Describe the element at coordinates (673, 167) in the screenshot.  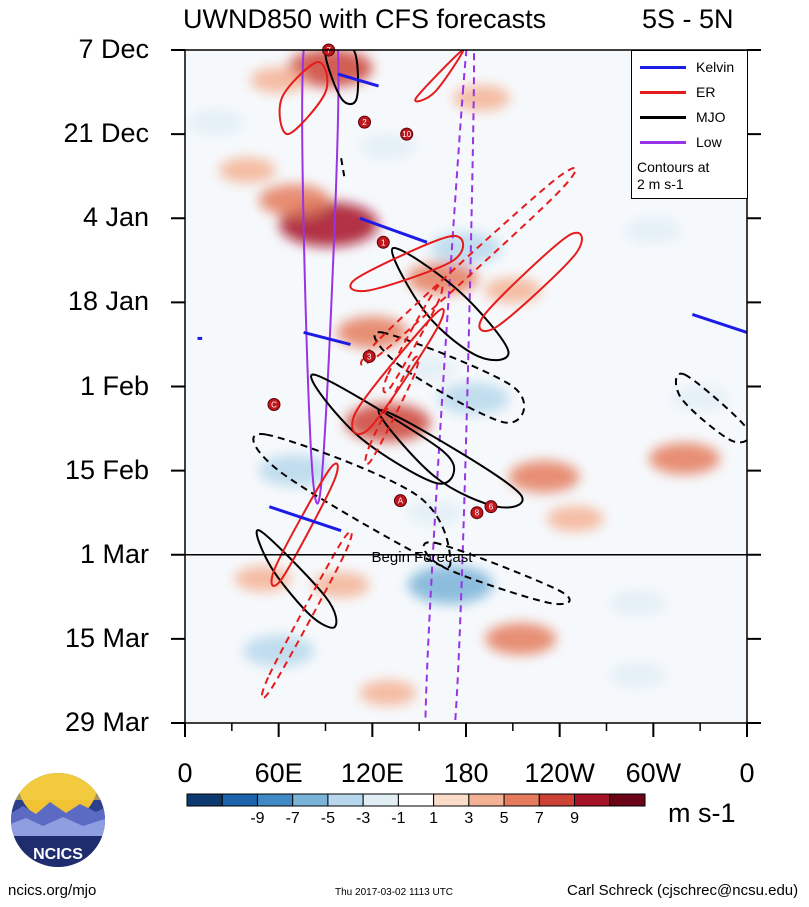
I see `contour-note-line: Contours at` at that location.